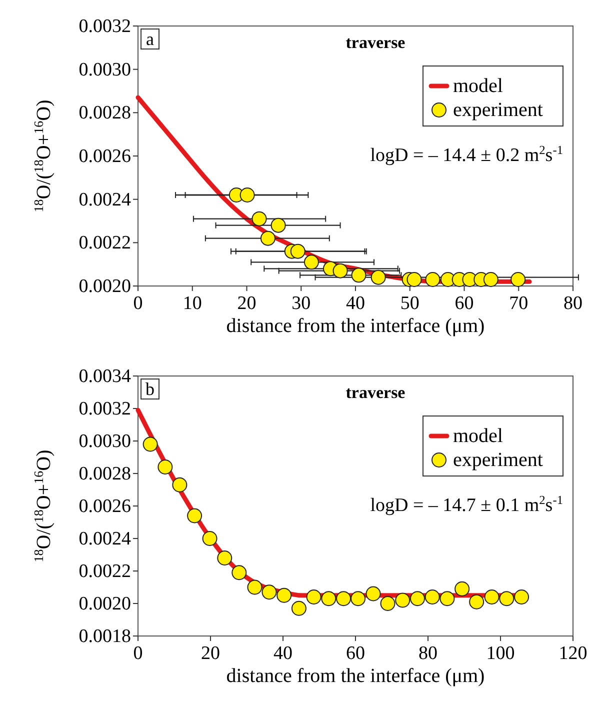  I want to click on annotation: logD = – 14.4 ± 0.2 m$^{2}$s$^{-1}$, so click(466, 154).